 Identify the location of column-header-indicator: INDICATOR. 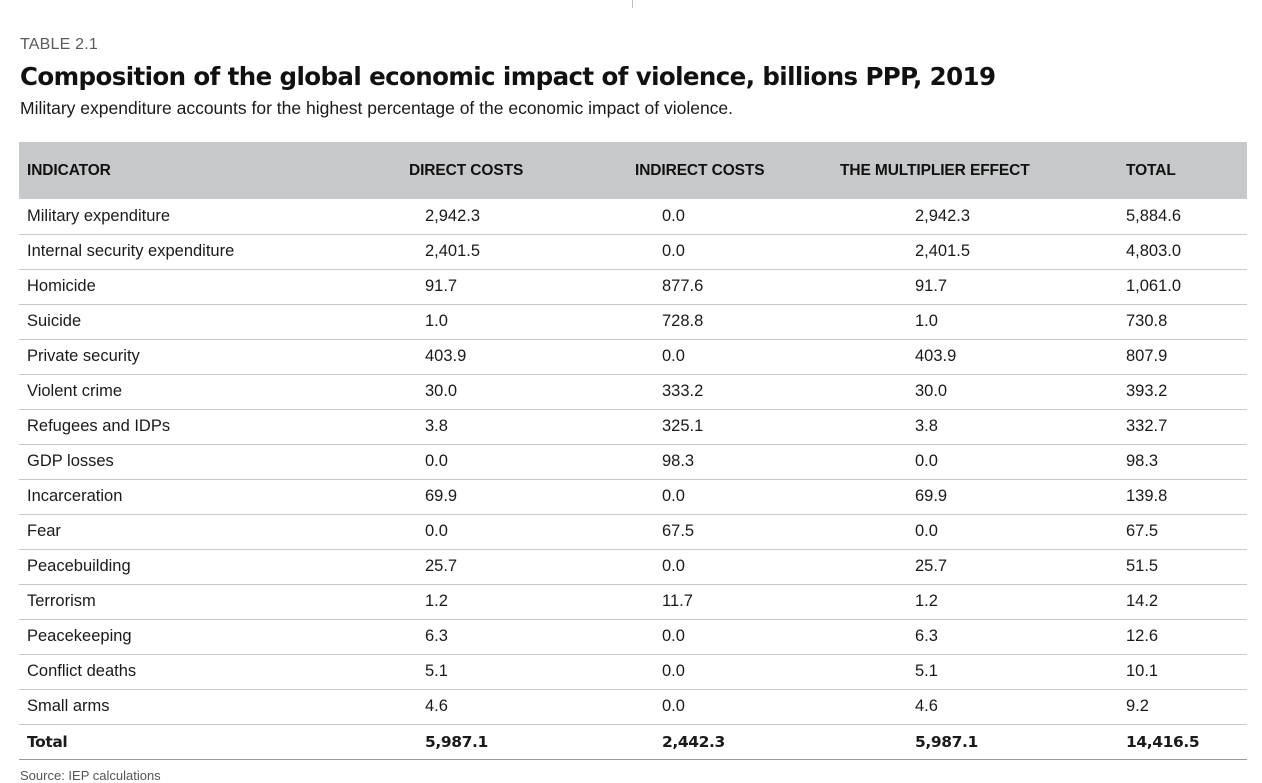
(69, 170).